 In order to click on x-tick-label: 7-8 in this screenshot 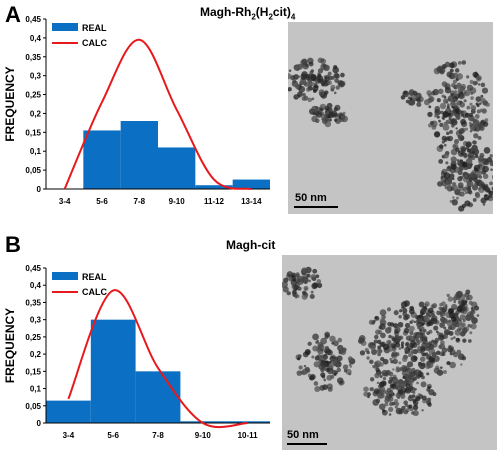, I will do `click(140, 201)`.